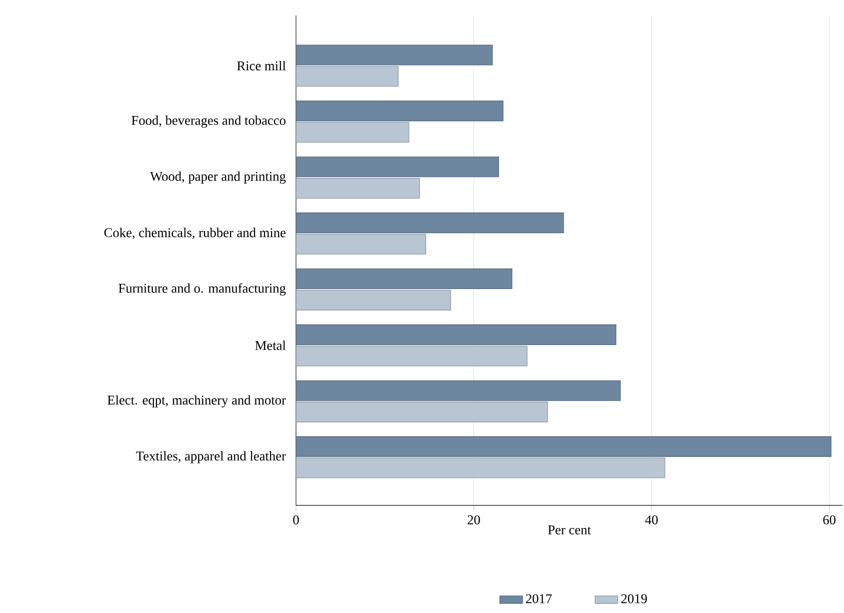 The width and height of the screenshot is (844, 613). What do you see at coordinates (829, 519) in the screenshot?
I see `x-tick-label: 60` at bounding box center [829, 519].